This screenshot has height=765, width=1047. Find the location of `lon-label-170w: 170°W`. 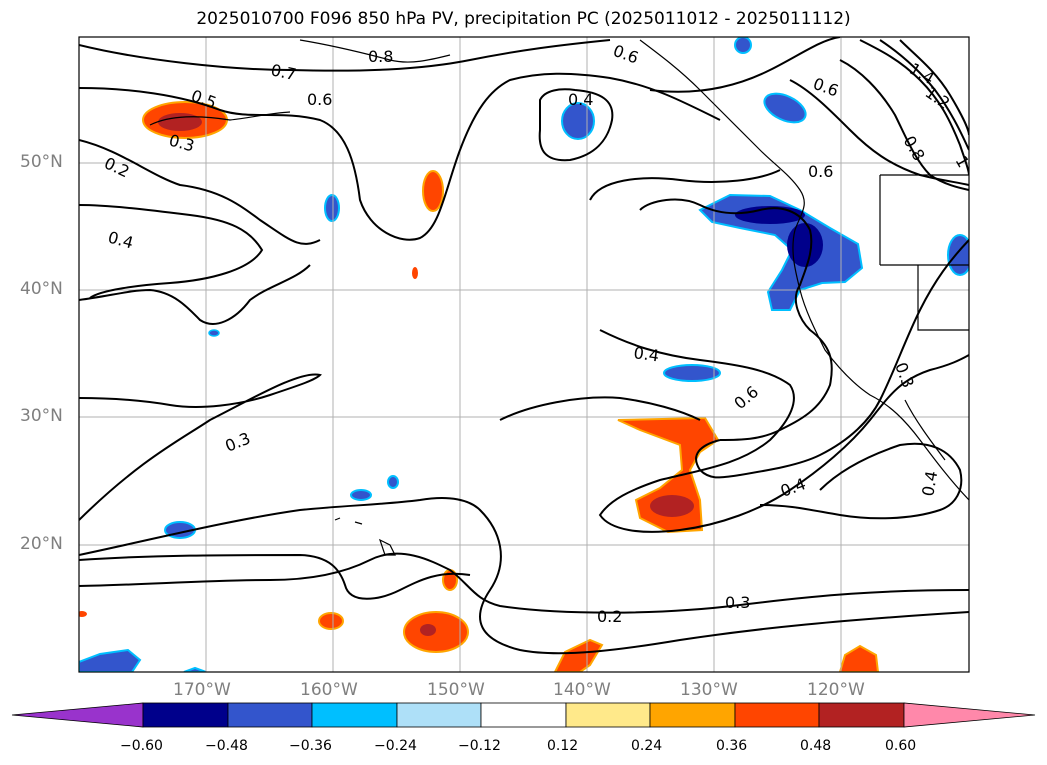

lon-label-170w: 170°W is located at coordinates (202, 690).